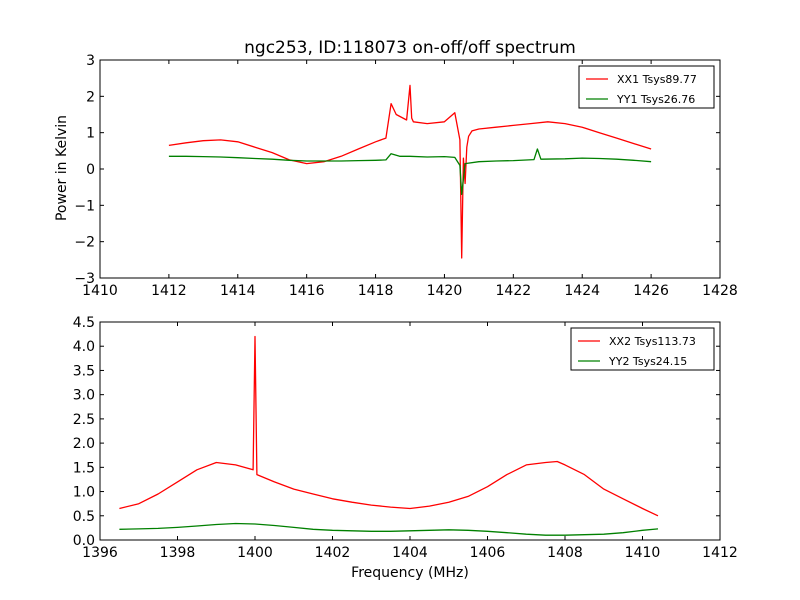  What do you see at coordinates (333, 553) in the screenshot?
I see `x-tick-label: 1402` at bounding box center [333, 553].